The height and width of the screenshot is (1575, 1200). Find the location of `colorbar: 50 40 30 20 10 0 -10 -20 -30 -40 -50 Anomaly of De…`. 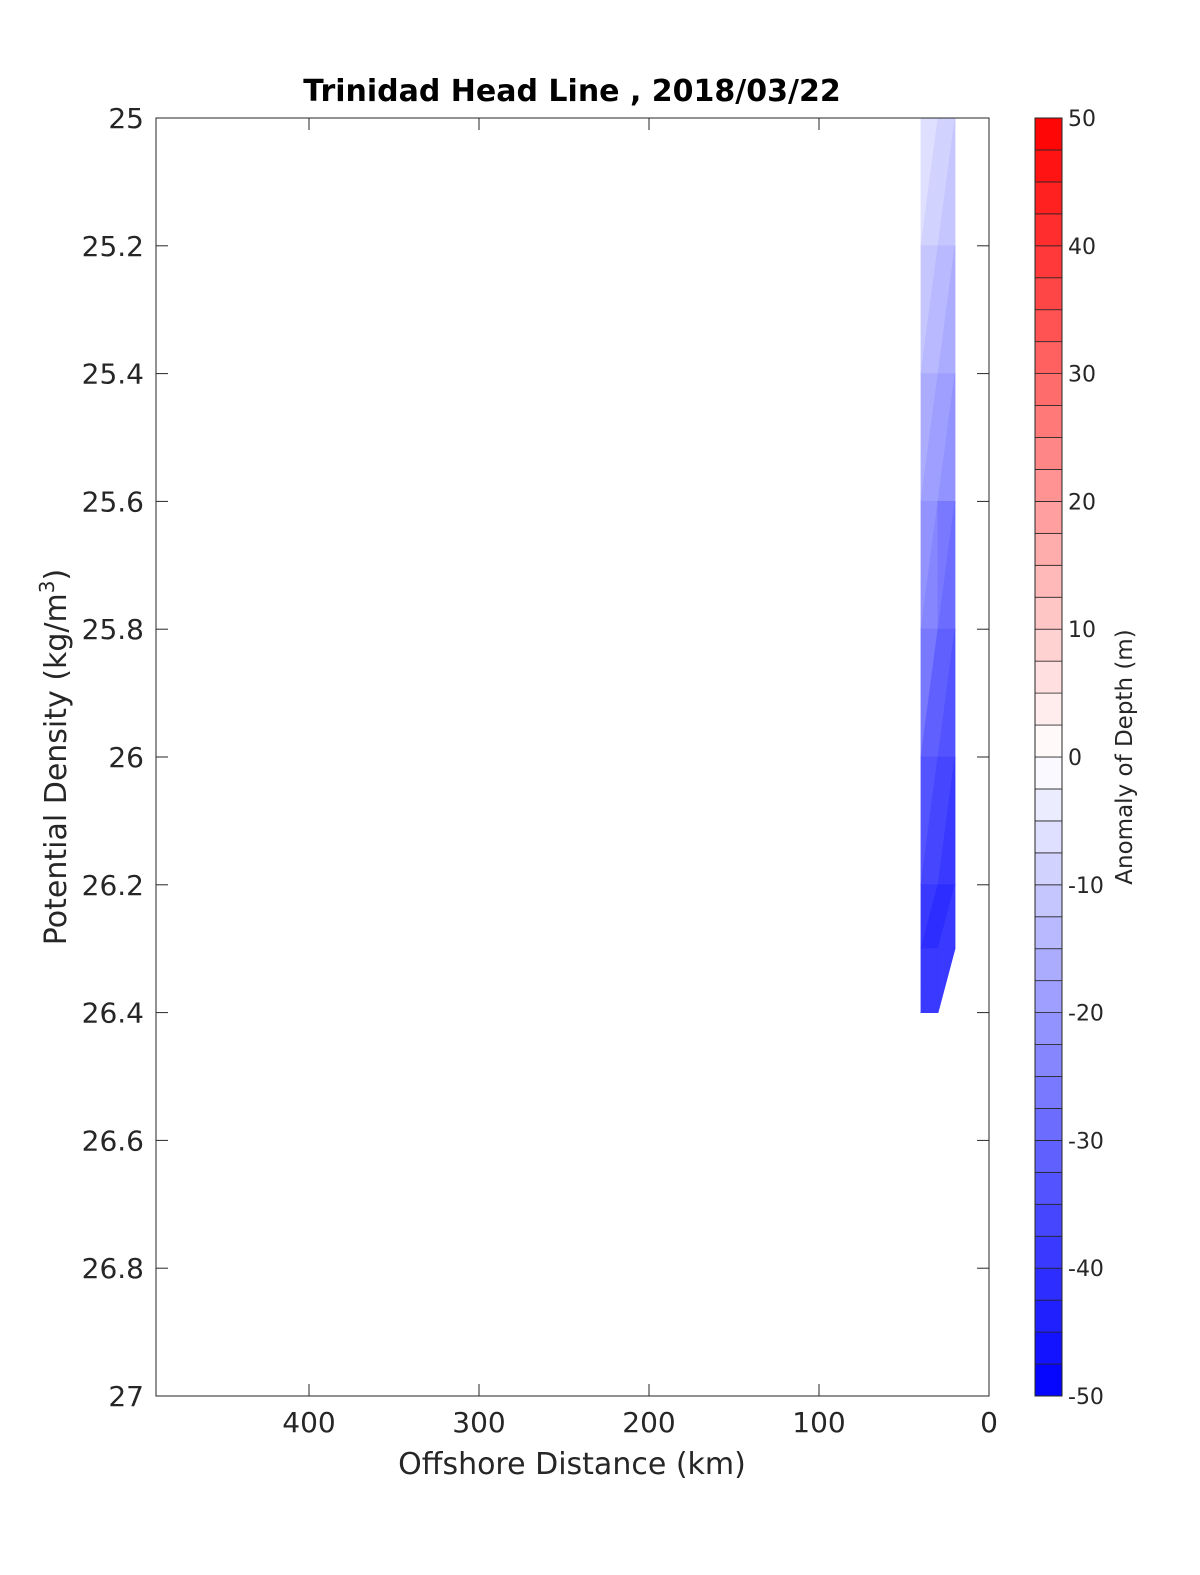

colorbar: 50 40 30 20 10 0 -10 -20 -30 -40 -50 Anomaly of De… is located at coordinates (1086, 758).